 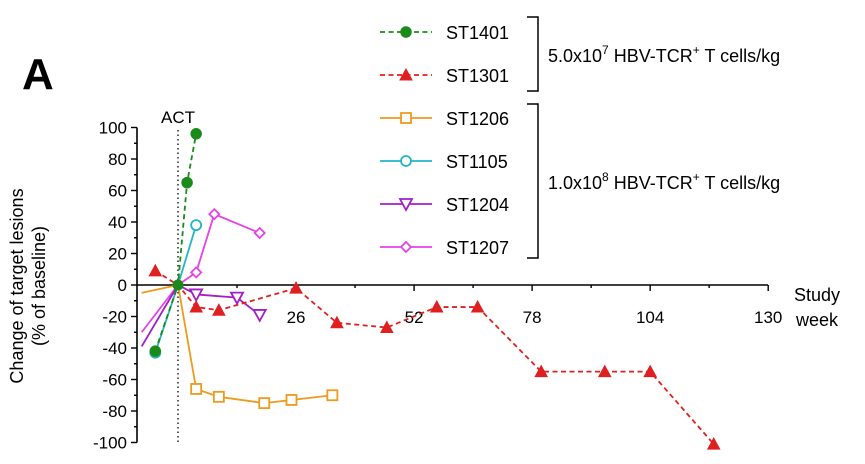 I want to click on x-axis-title-line2: week, so click(x=817, y=320).